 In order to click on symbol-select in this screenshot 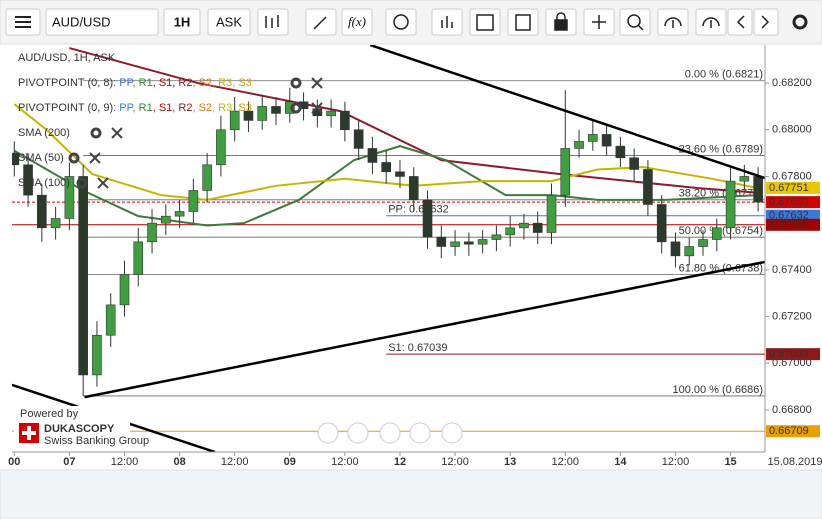, I will do `click(102, 22)`.